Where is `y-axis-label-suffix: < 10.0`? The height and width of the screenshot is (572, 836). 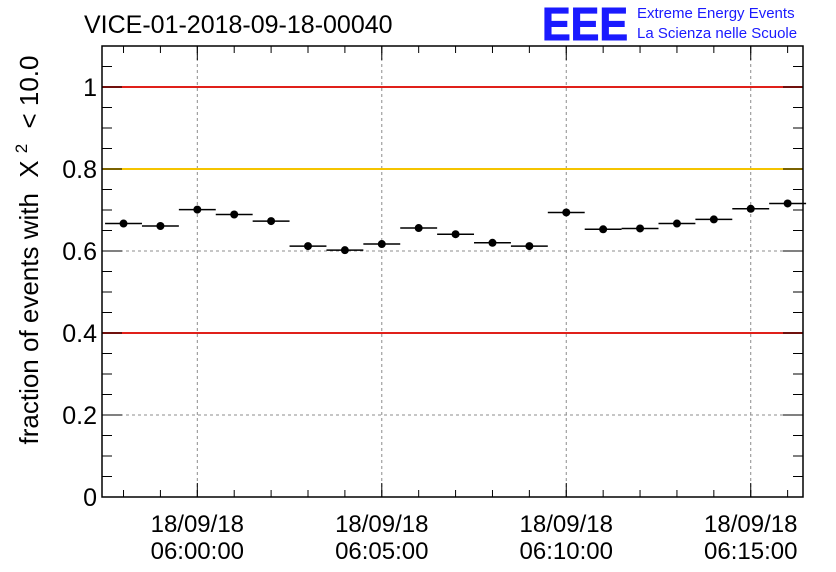 y-axis-label-suffix: < 10.0 is located at coordinates (29, 92).